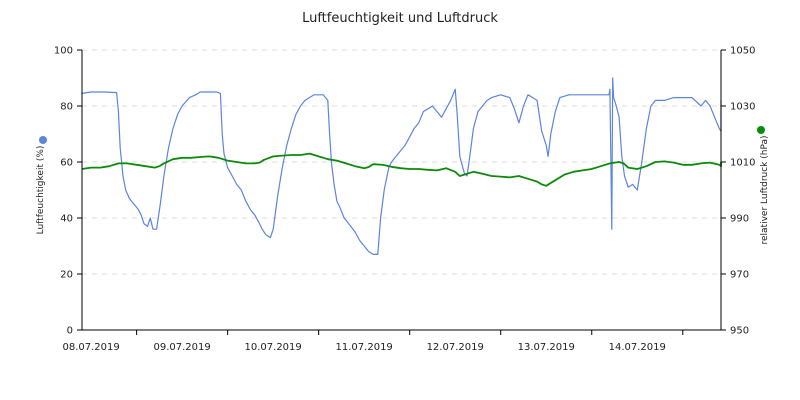 This screenshot has height=400, width=800. I want to click on y-right-tick-label: 1050, so click(742, 51).